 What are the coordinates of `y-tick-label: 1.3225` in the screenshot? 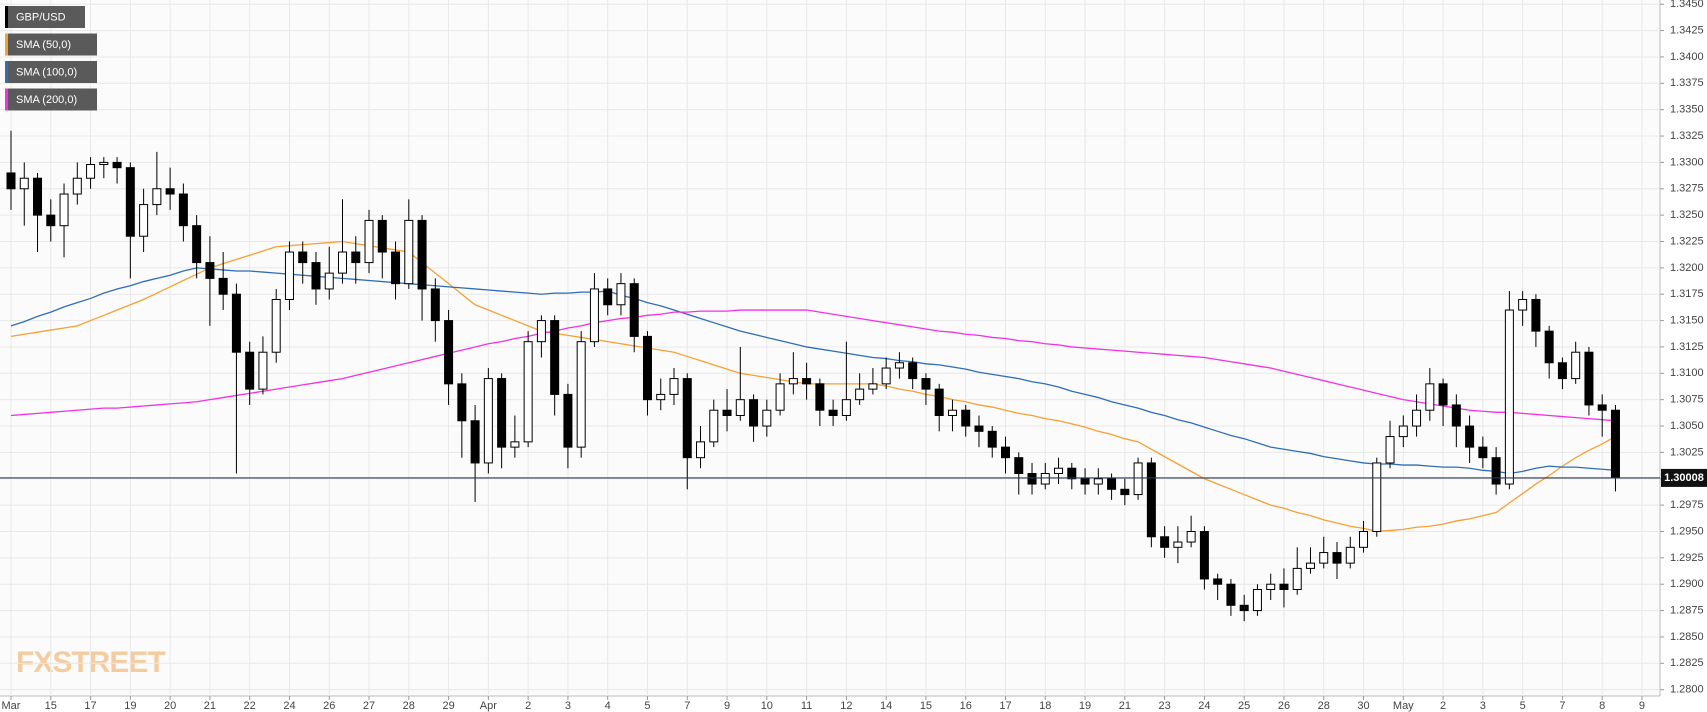 It's located at (1687, 241).